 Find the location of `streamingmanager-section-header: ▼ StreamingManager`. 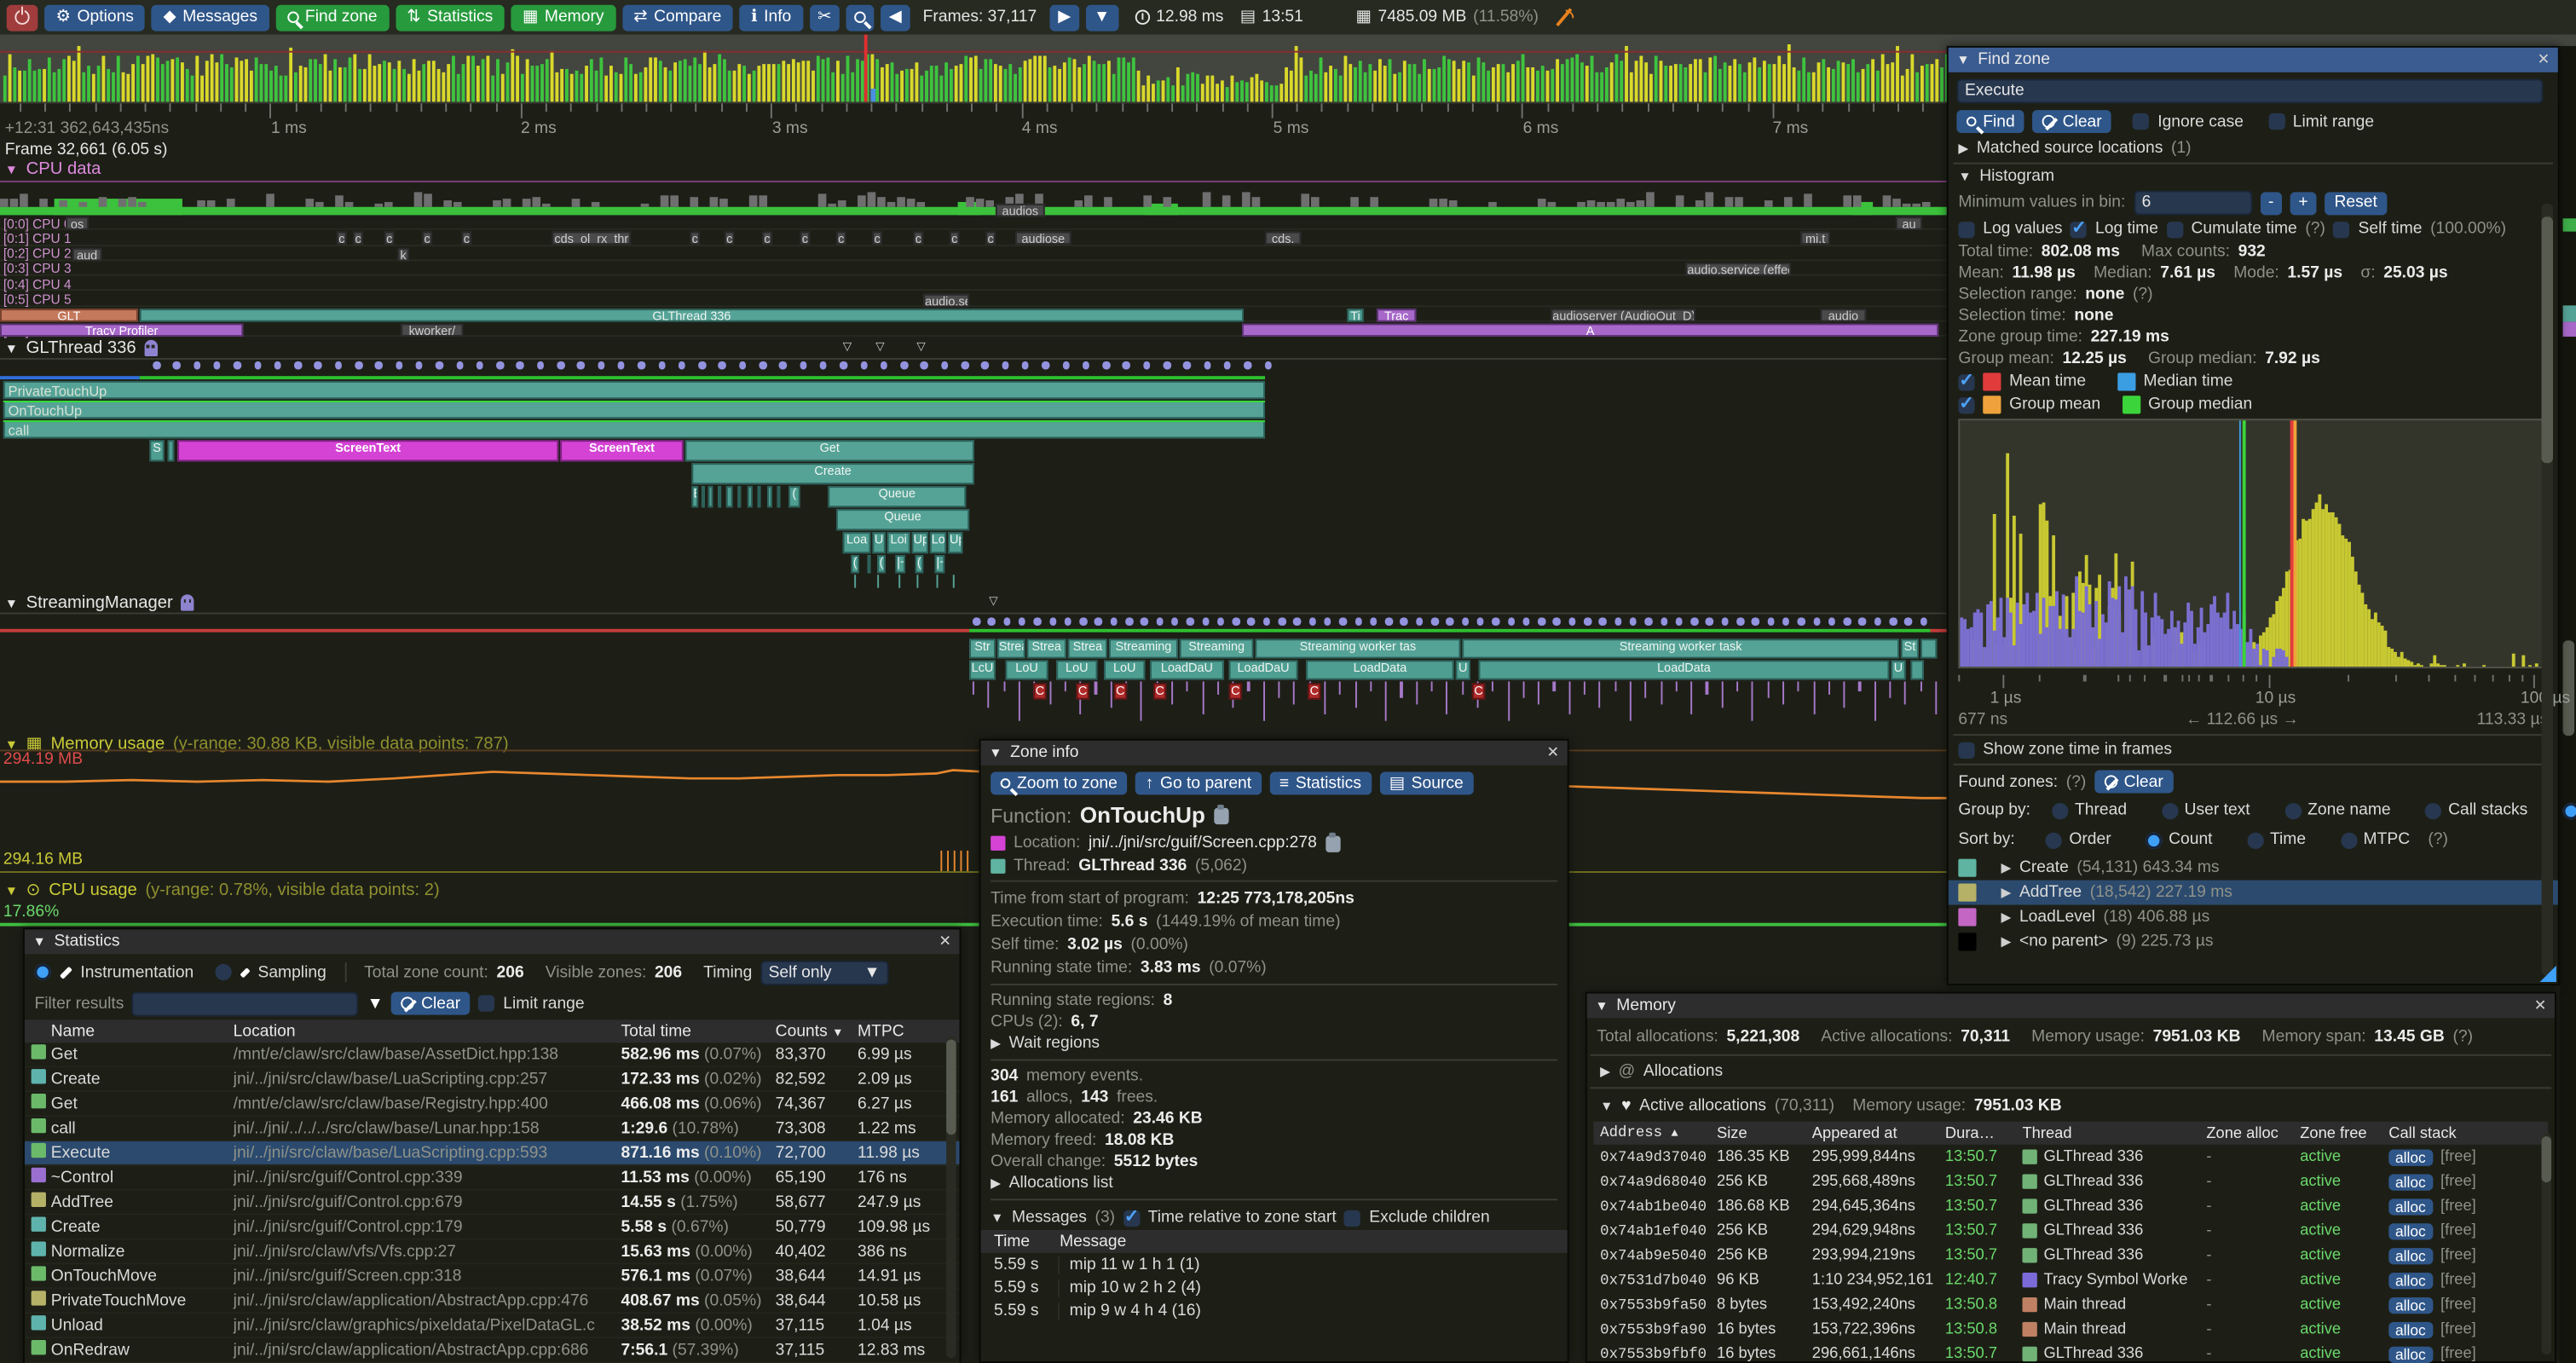

streamingmanager-section-header: ▼ StreamingManager is located at coordinates (99, 602).